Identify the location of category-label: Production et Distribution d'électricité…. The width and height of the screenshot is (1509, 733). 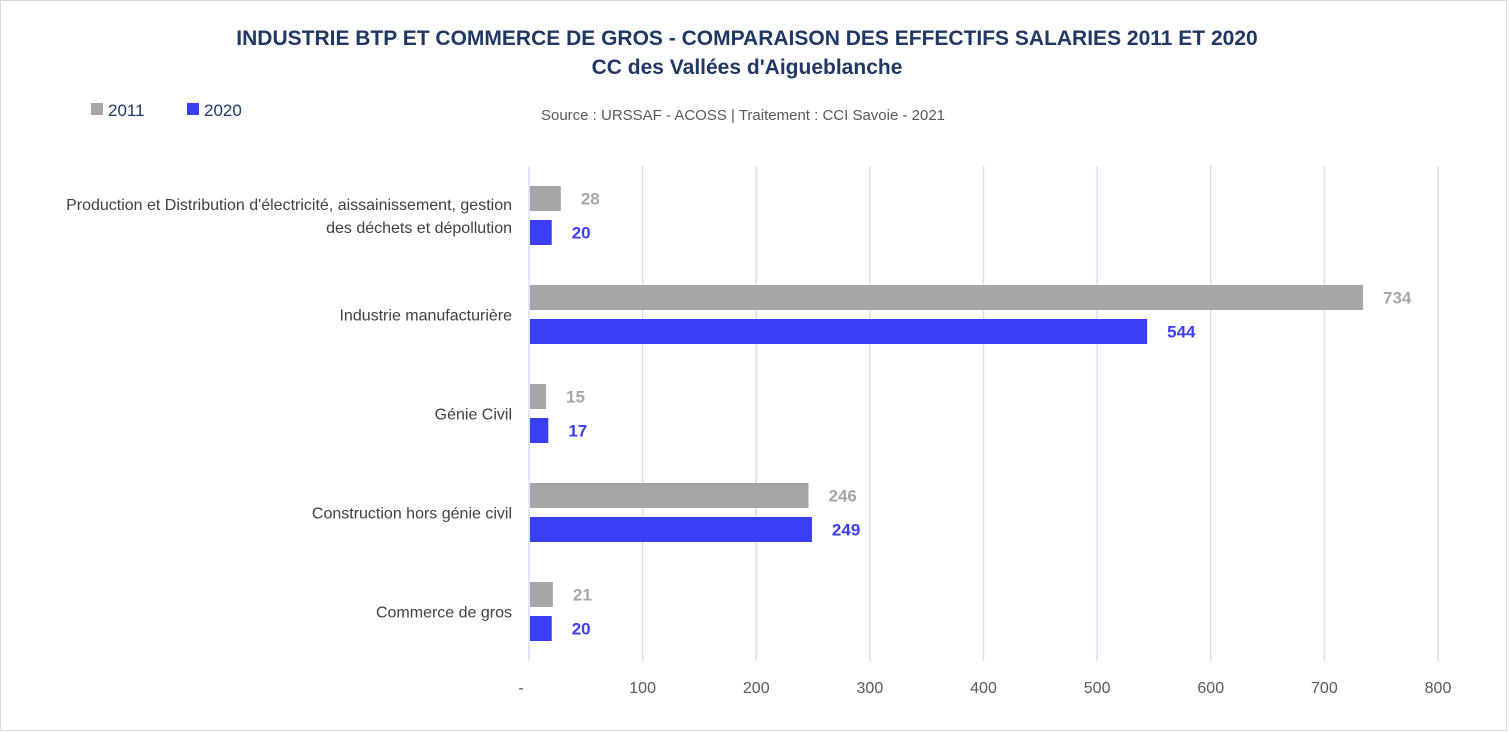
(289, 217).